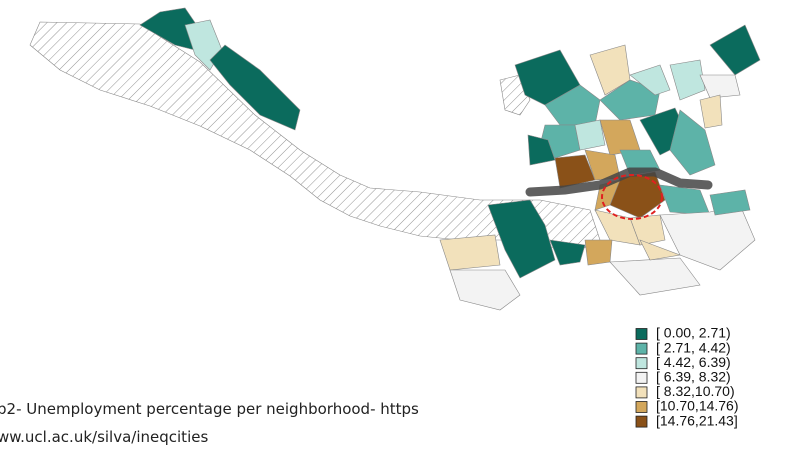  Describe the element at coordinates (695, 391) in the screenshot. I see `legend-label: [ 8.32,10.70)` at that location.